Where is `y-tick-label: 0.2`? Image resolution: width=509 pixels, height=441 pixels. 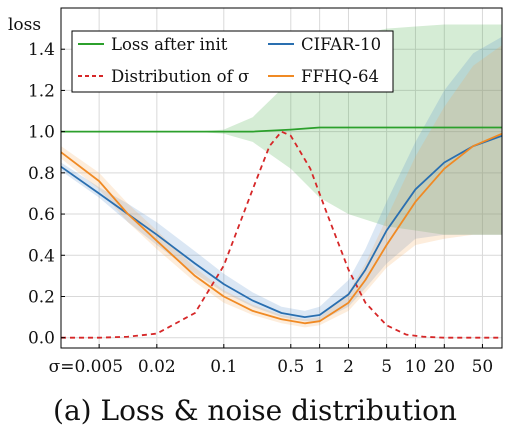
y-tick-label: 0.2 is located at coordinates (41, 297).